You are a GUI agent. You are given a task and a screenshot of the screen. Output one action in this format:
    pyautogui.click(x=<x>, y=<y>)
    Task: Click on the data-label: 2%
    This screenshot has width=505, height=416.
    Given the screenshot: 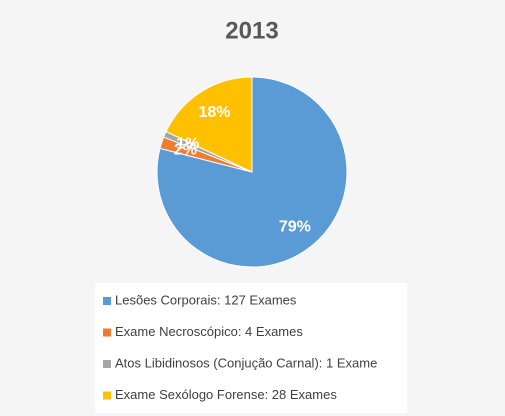 What is the action you would take?
    pyautogui.click(x=185, y=150)
    